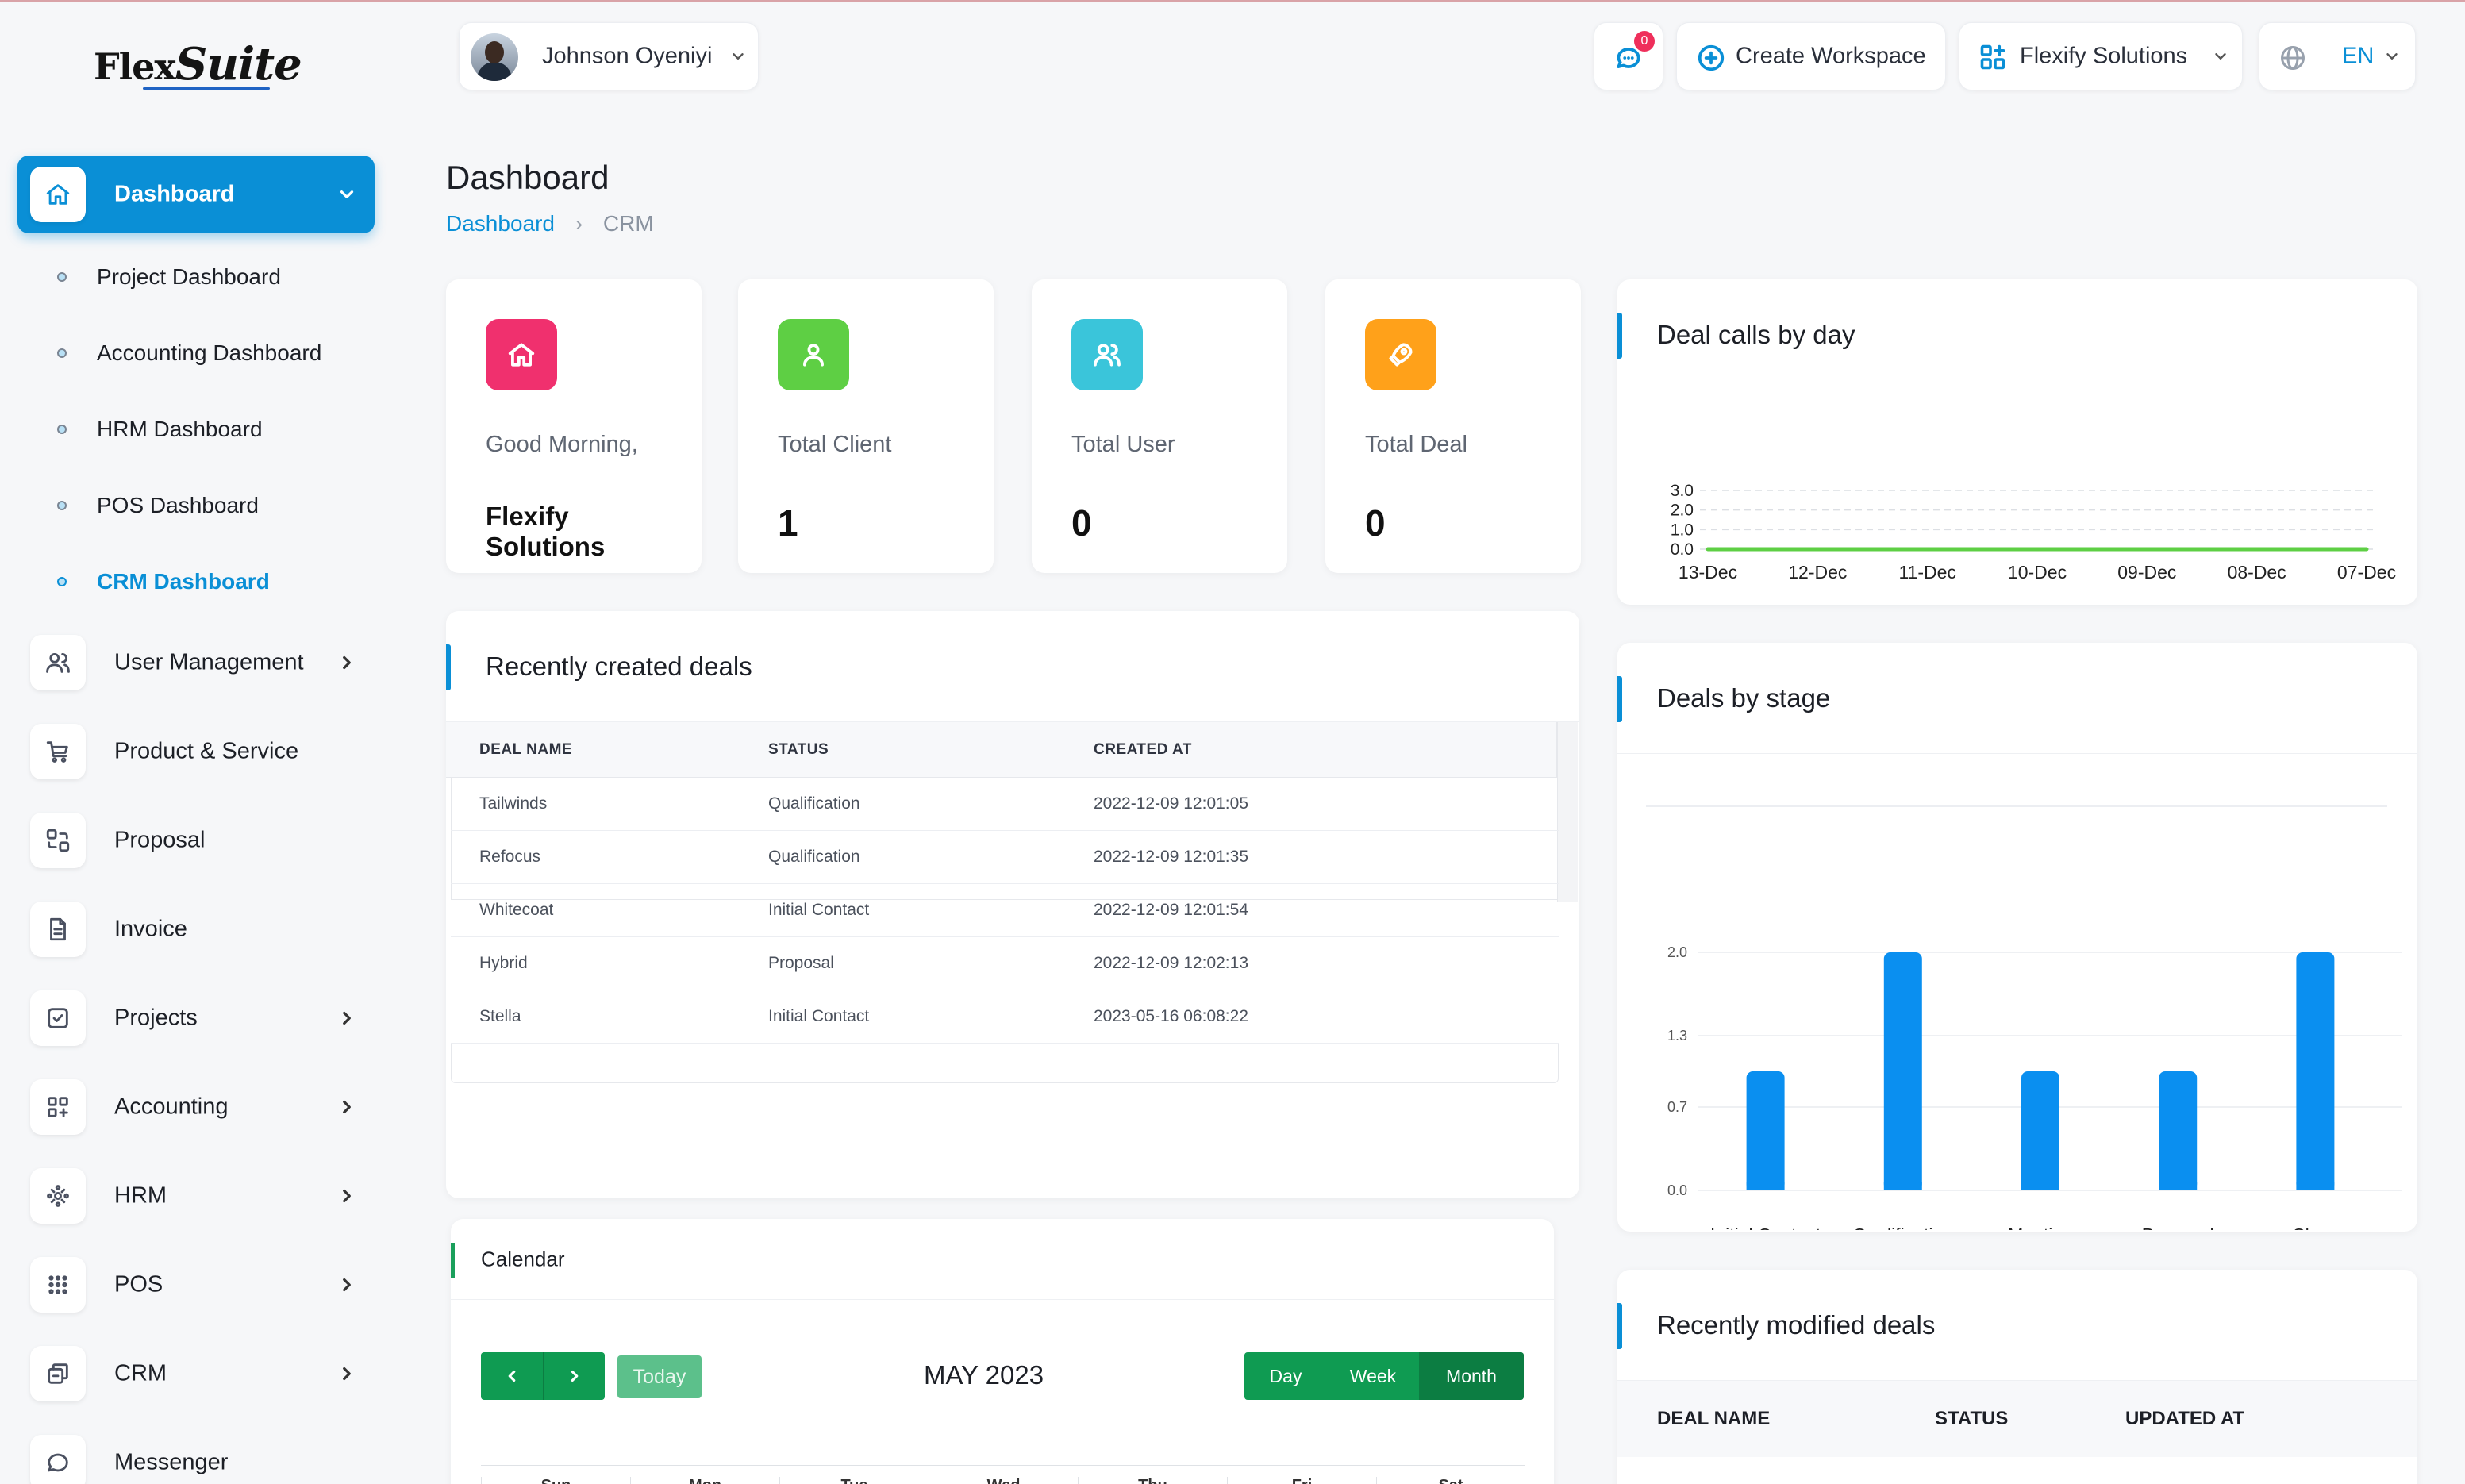 The image size is (2465, 1484). Describe the element at coordinates (1373, 1376) in the screenshot. I see `view-week-button: Week` at that location.